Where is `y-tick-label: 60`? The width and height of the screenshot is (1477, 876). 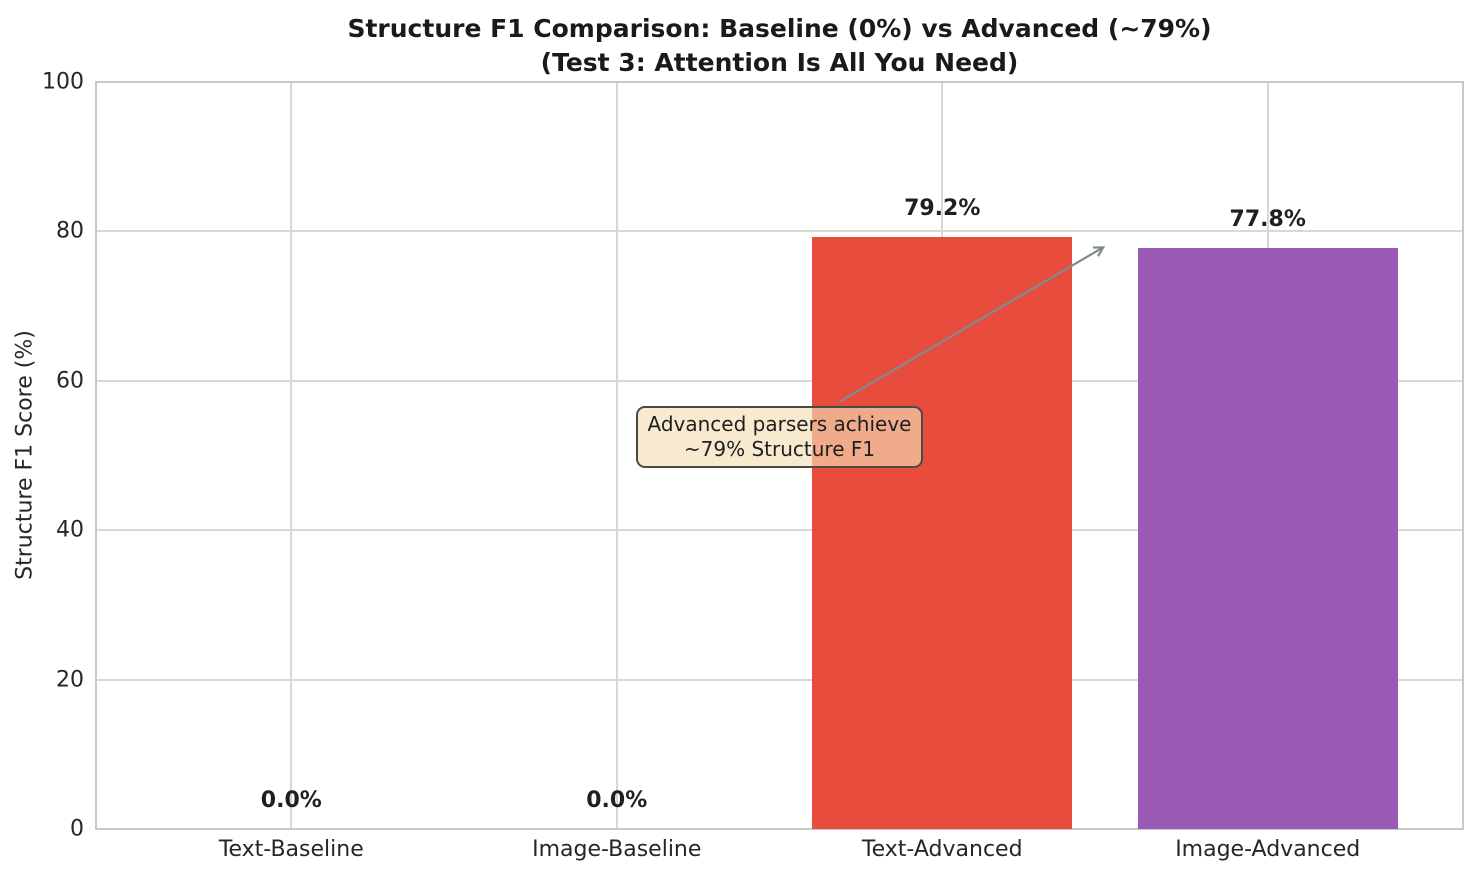
y-tick-label: 60 is located at coordinates (70, 381).